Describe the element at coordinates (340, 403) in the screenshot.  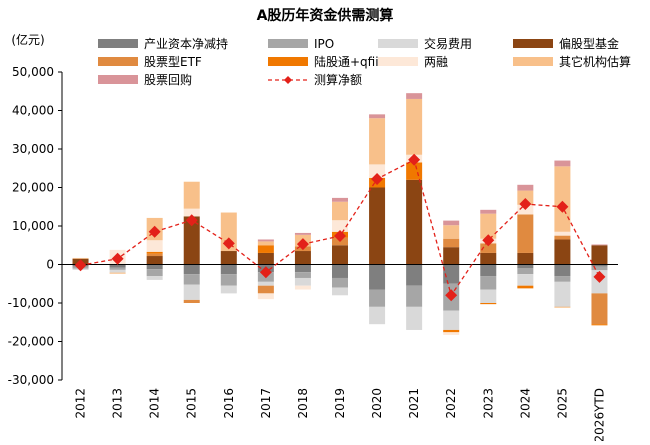
I see `x-tick-label: 2019` at that location.